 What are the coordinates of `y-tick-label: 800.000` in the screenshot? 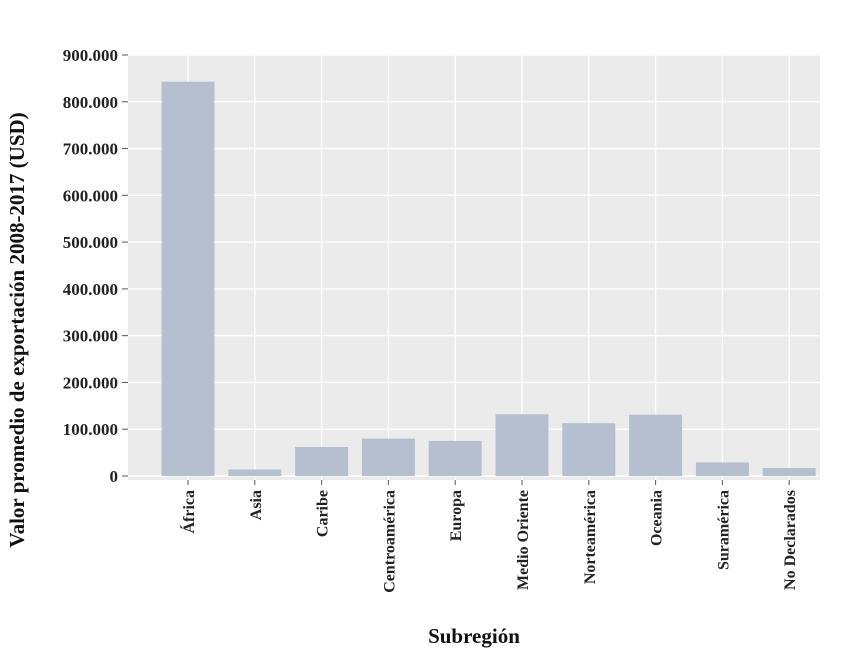 It's located at (90, 102).